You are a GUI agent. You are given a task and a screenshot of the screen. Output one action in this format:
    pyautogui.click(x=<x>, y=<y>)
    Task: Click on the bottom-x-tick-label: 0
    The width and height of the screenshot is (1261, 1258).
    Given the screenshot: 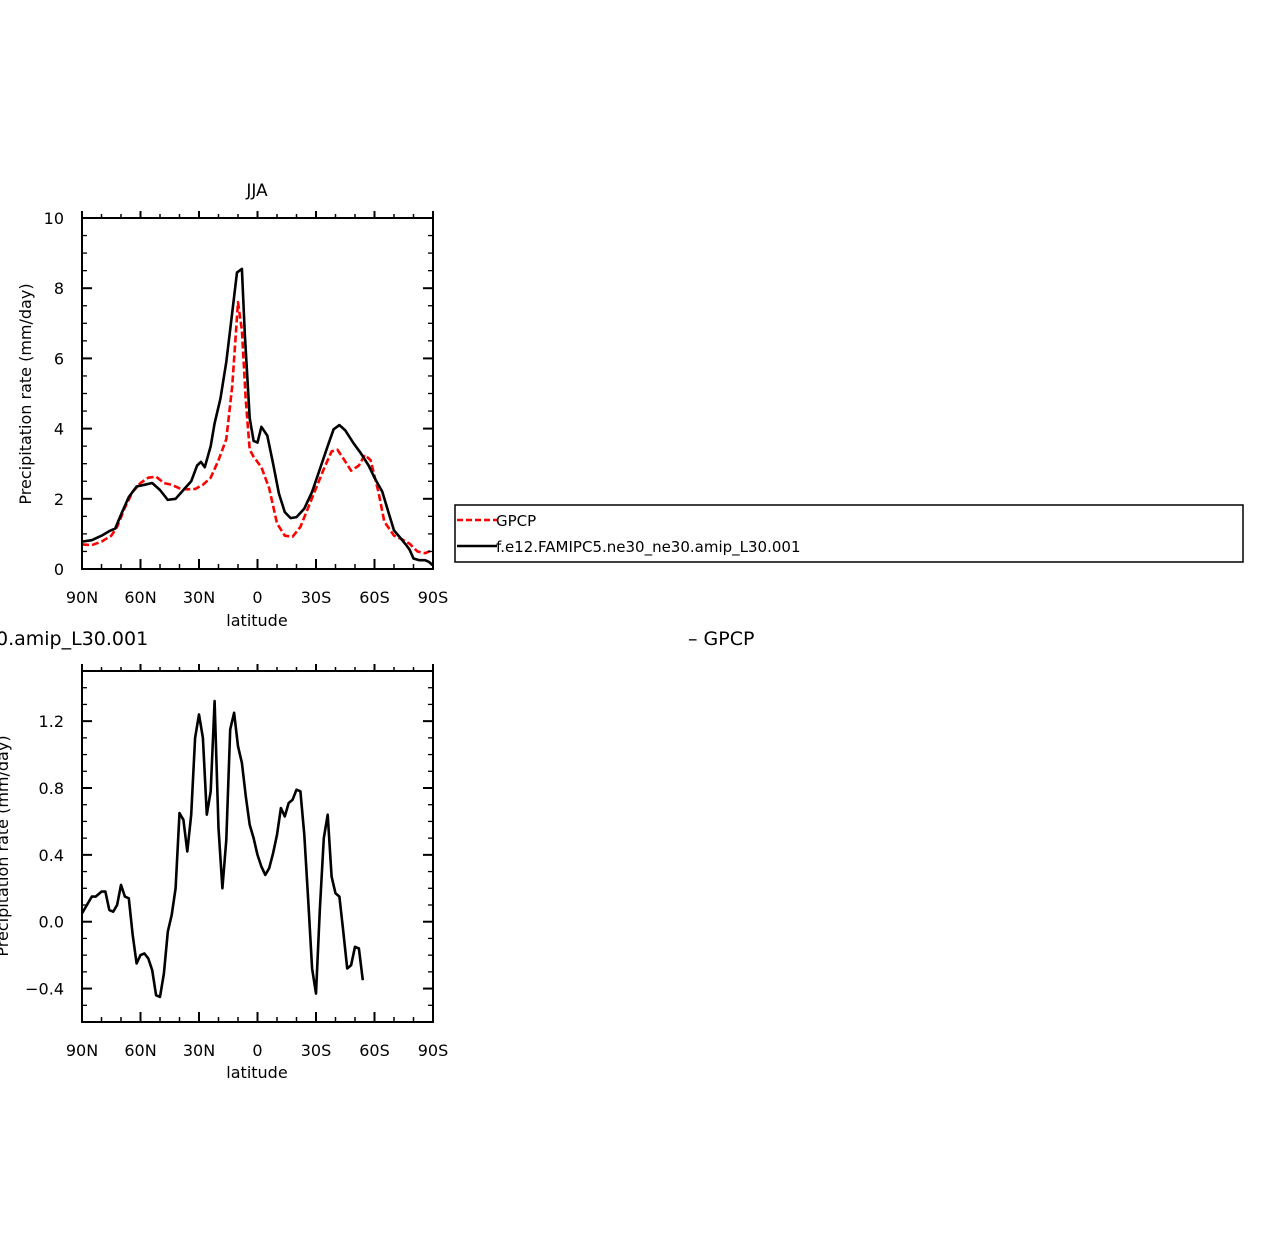 What is the action you would take?
    pyautogui.click(x=257, y=1050)
    